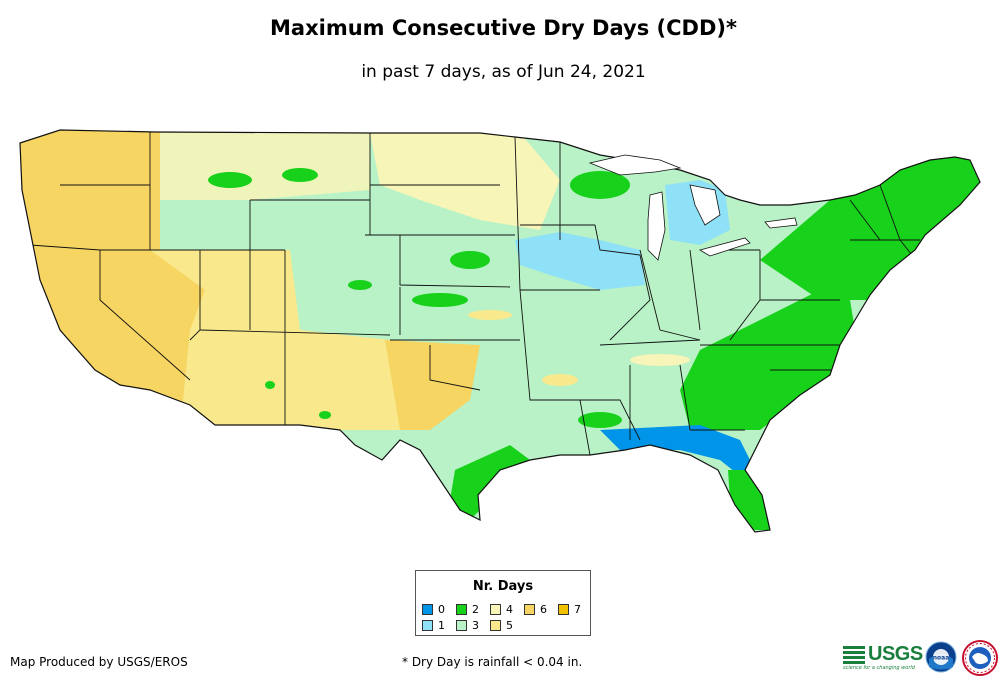 The image size is (1007, 691). What do you see at coordinates (467, 609) in the screenshot?
I see `legend-item-2: 2` at bounding box center [467, 609].